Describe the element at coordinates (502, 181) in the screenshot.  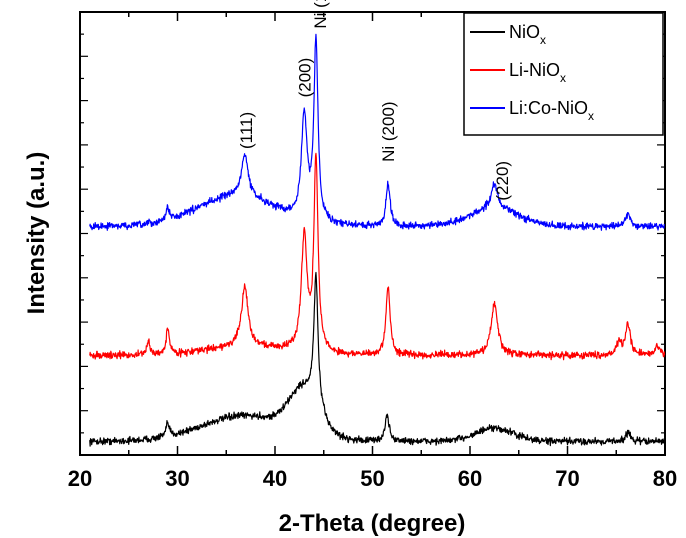
I see `peak-label: (220)` at that location.